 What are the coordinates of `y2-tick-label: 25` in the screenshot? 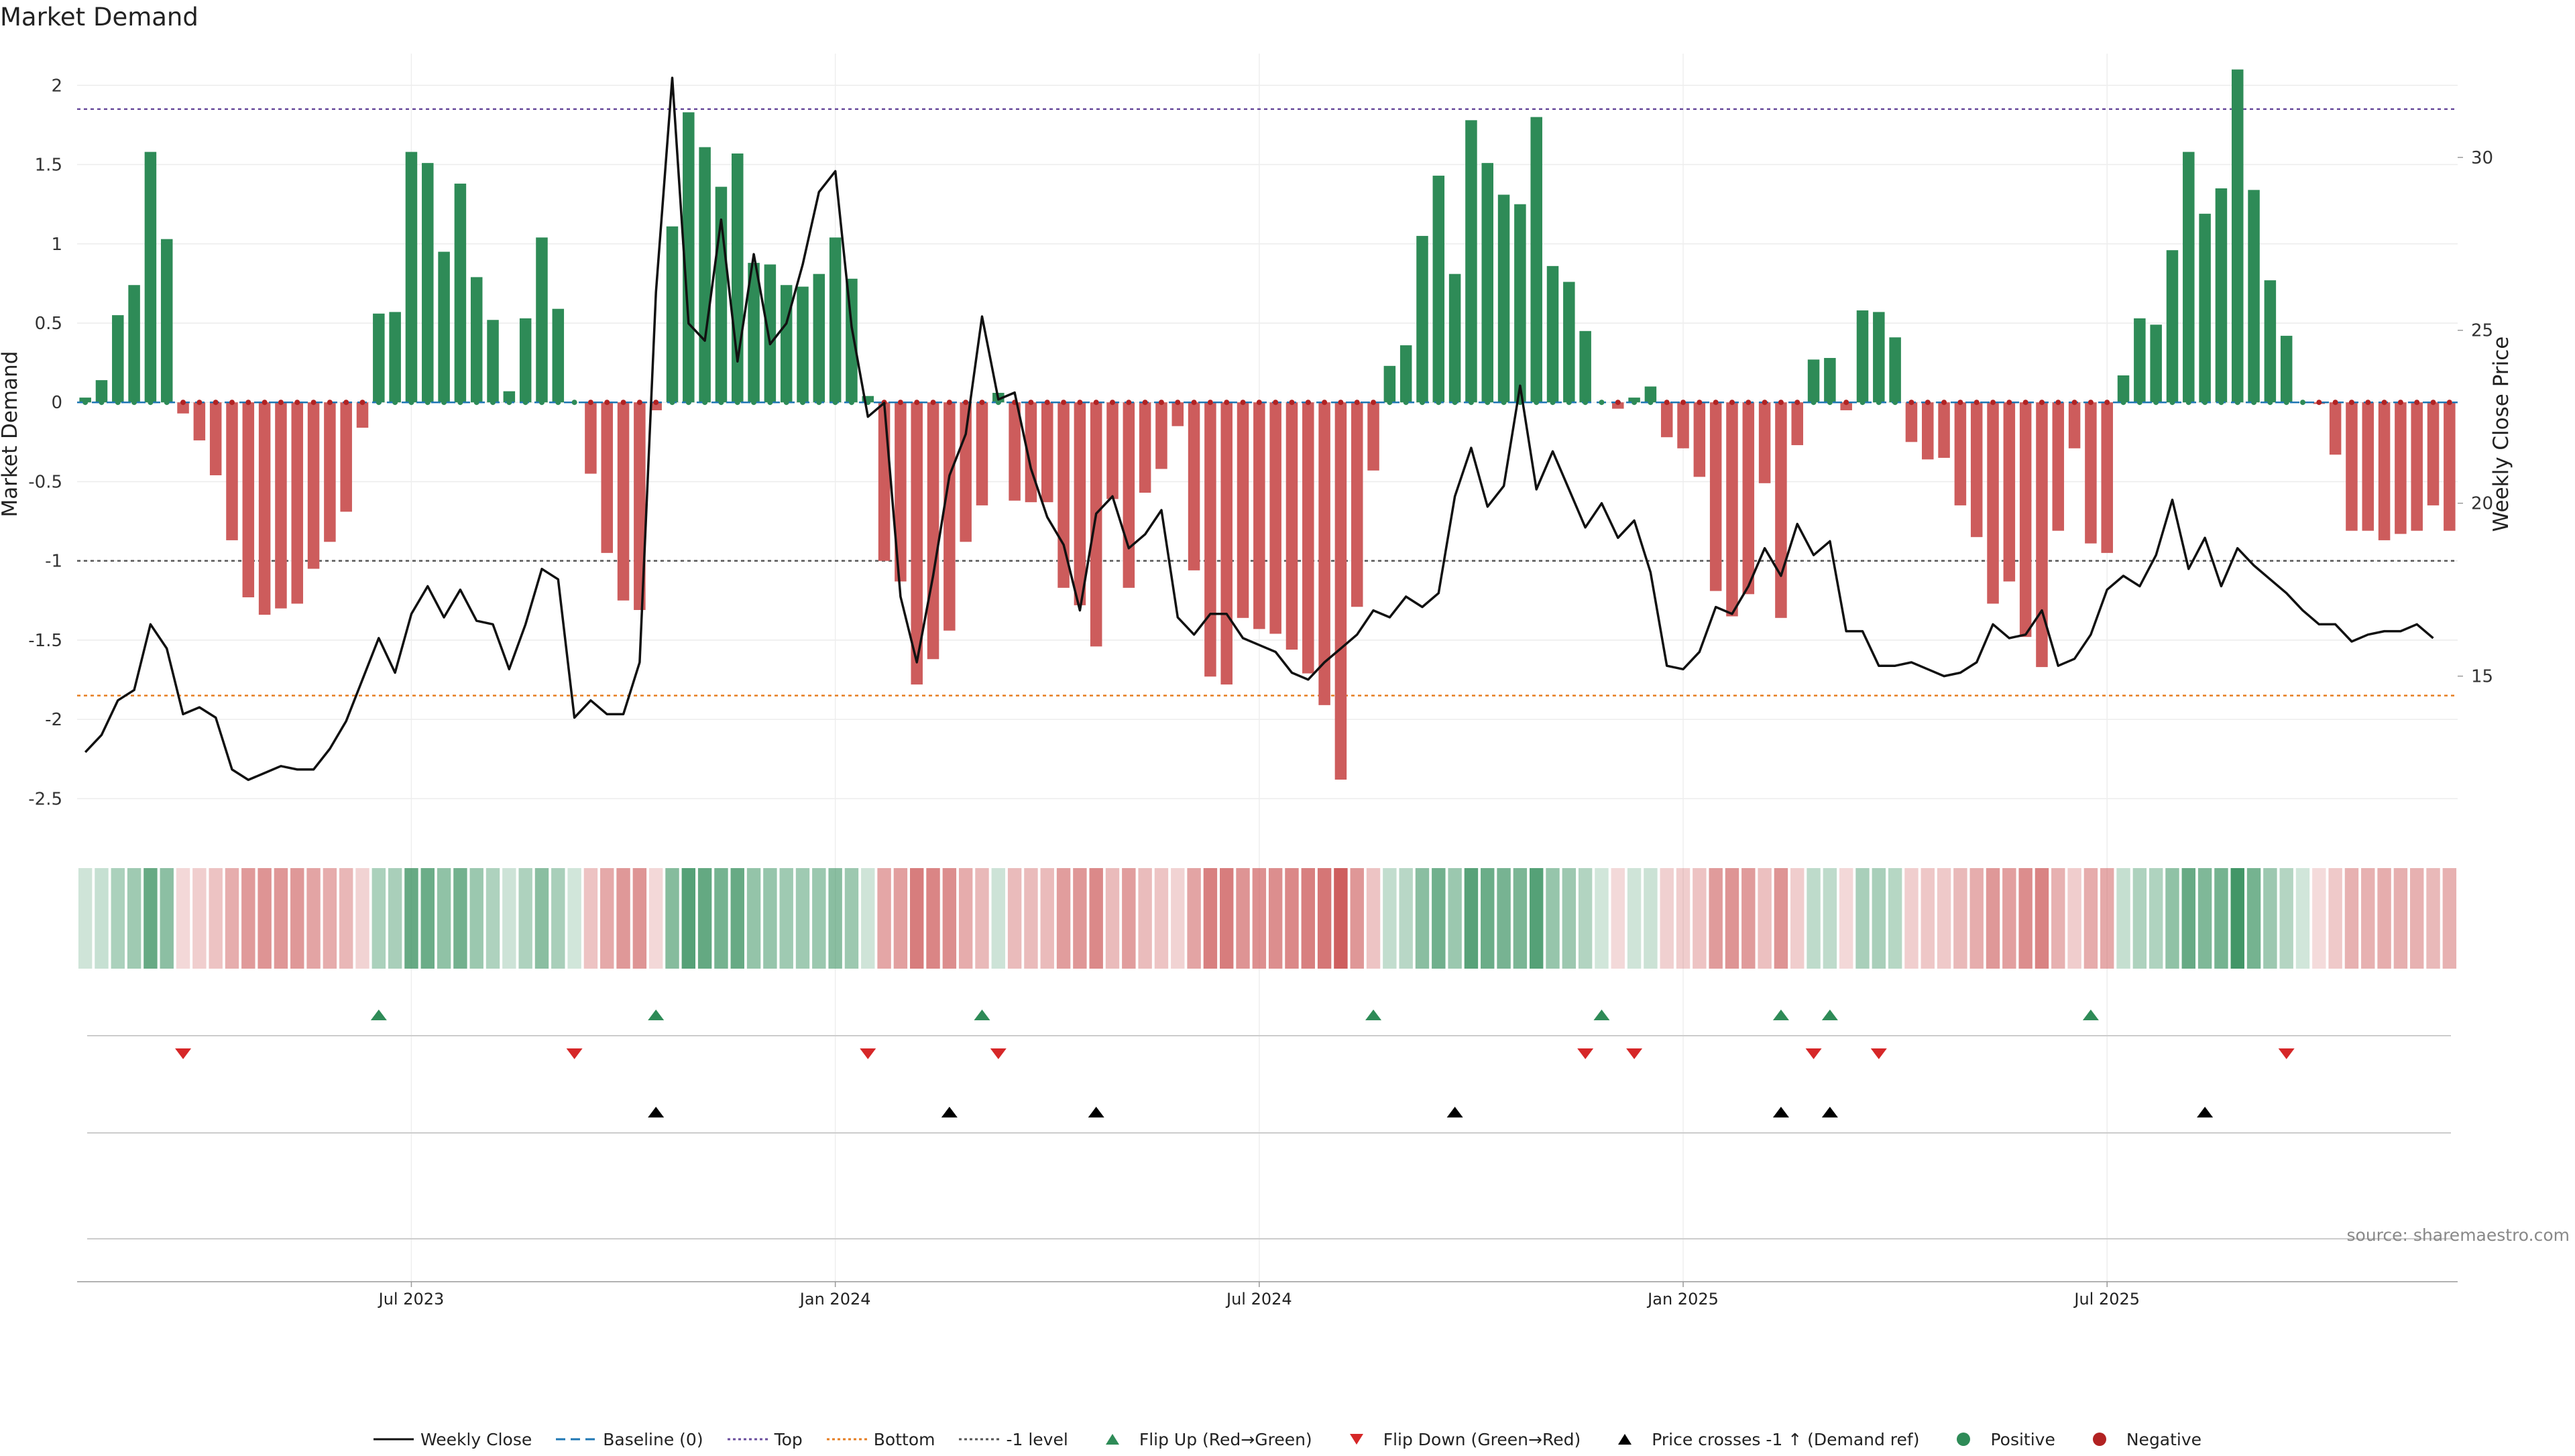 It's located at (2482, 331).